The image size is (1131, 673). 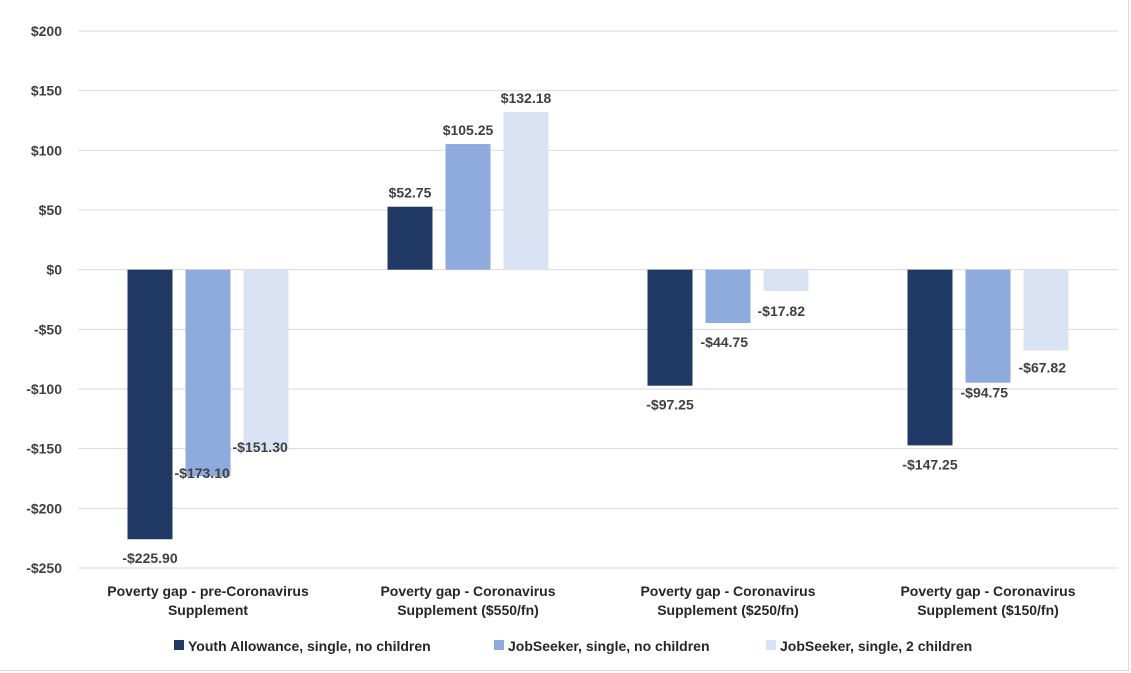 I want to click on legend-label: JobSeeker, single, no children, so click(x=609, y=646).